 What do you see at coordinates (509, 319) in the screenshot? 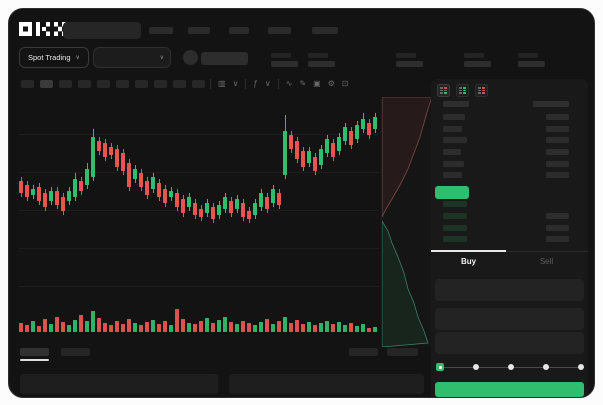
I see `amount-input` at bounding box center [509, 319].